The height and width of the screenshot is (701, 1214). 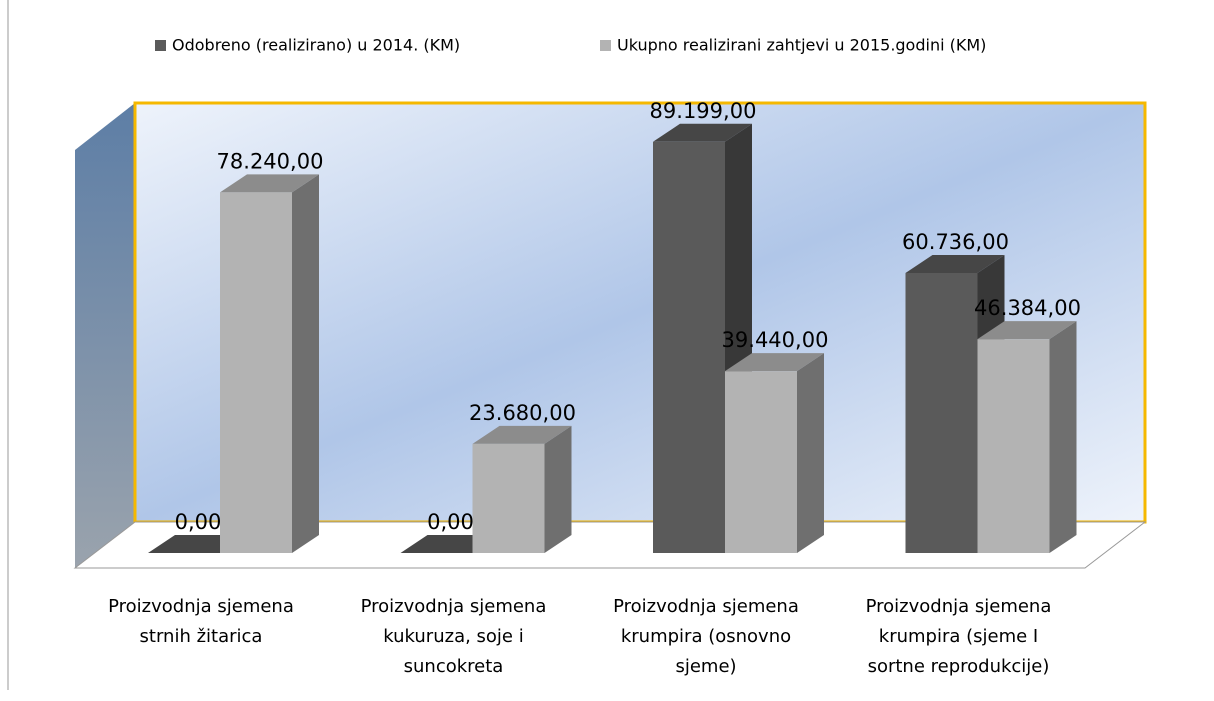 I want to click on category-label: strnih žitarica, so click(x=201, y=636).